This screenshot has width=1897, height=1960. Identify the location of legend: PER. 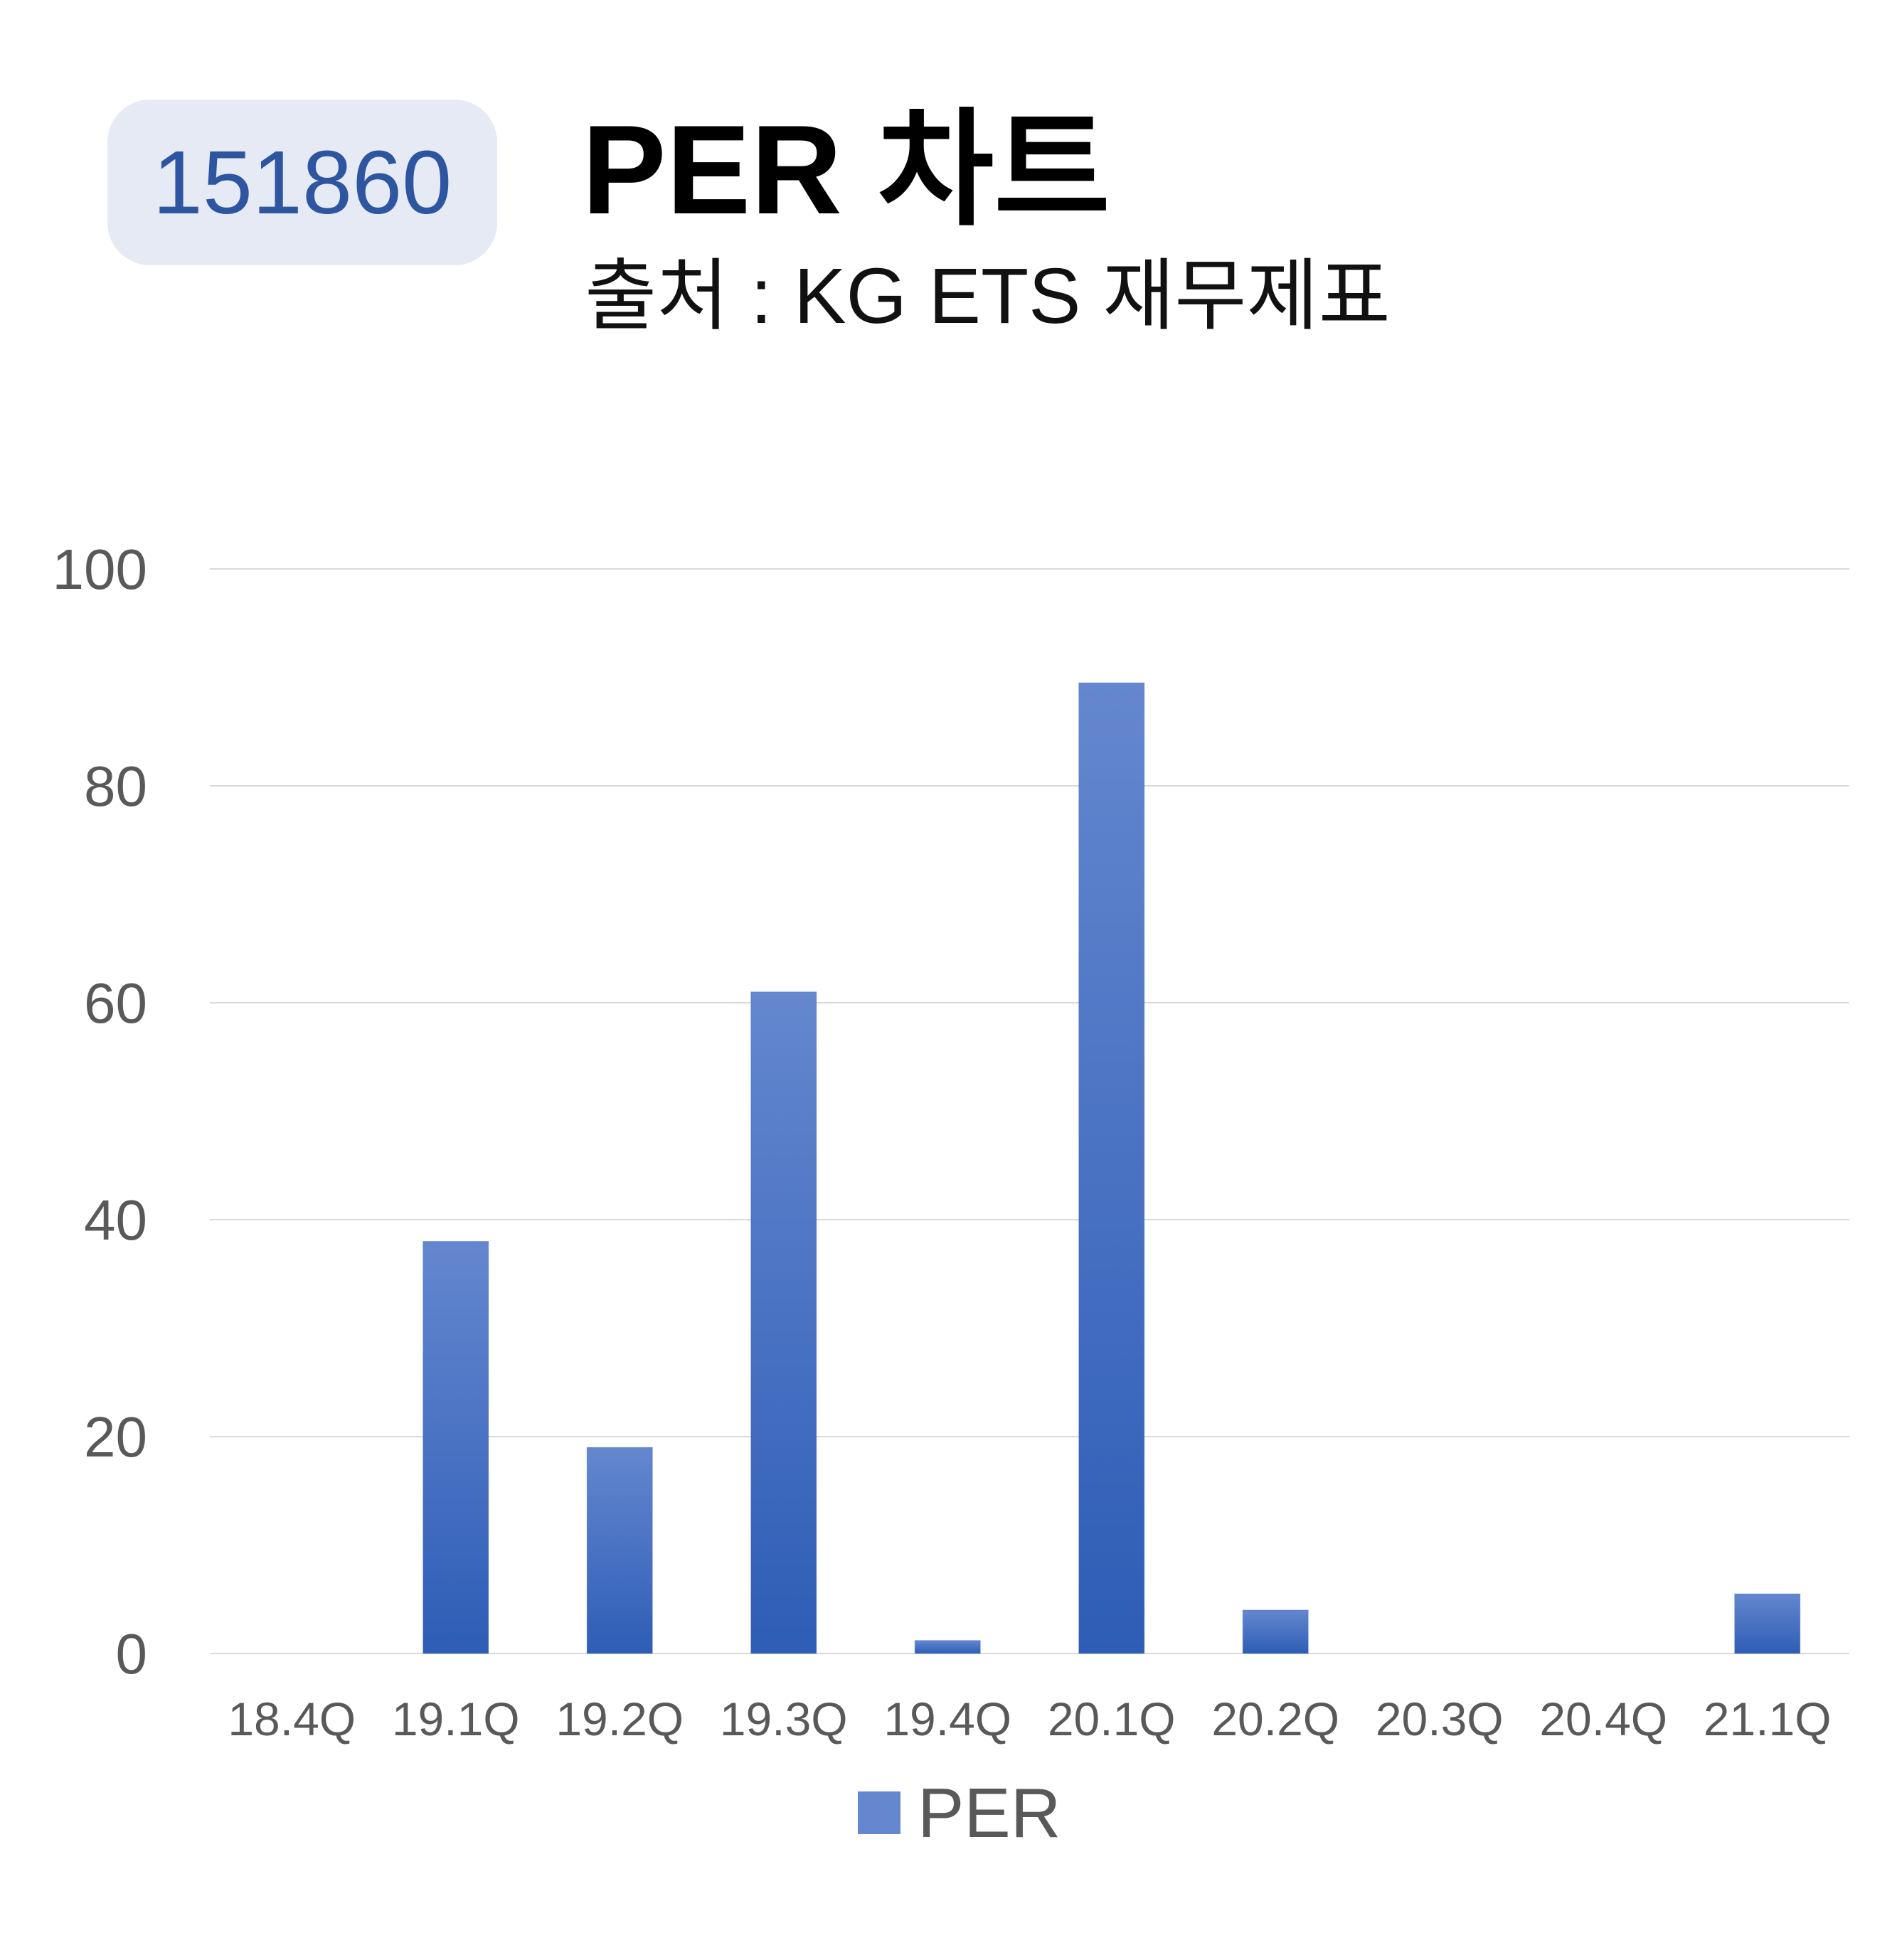
(960, 1813).